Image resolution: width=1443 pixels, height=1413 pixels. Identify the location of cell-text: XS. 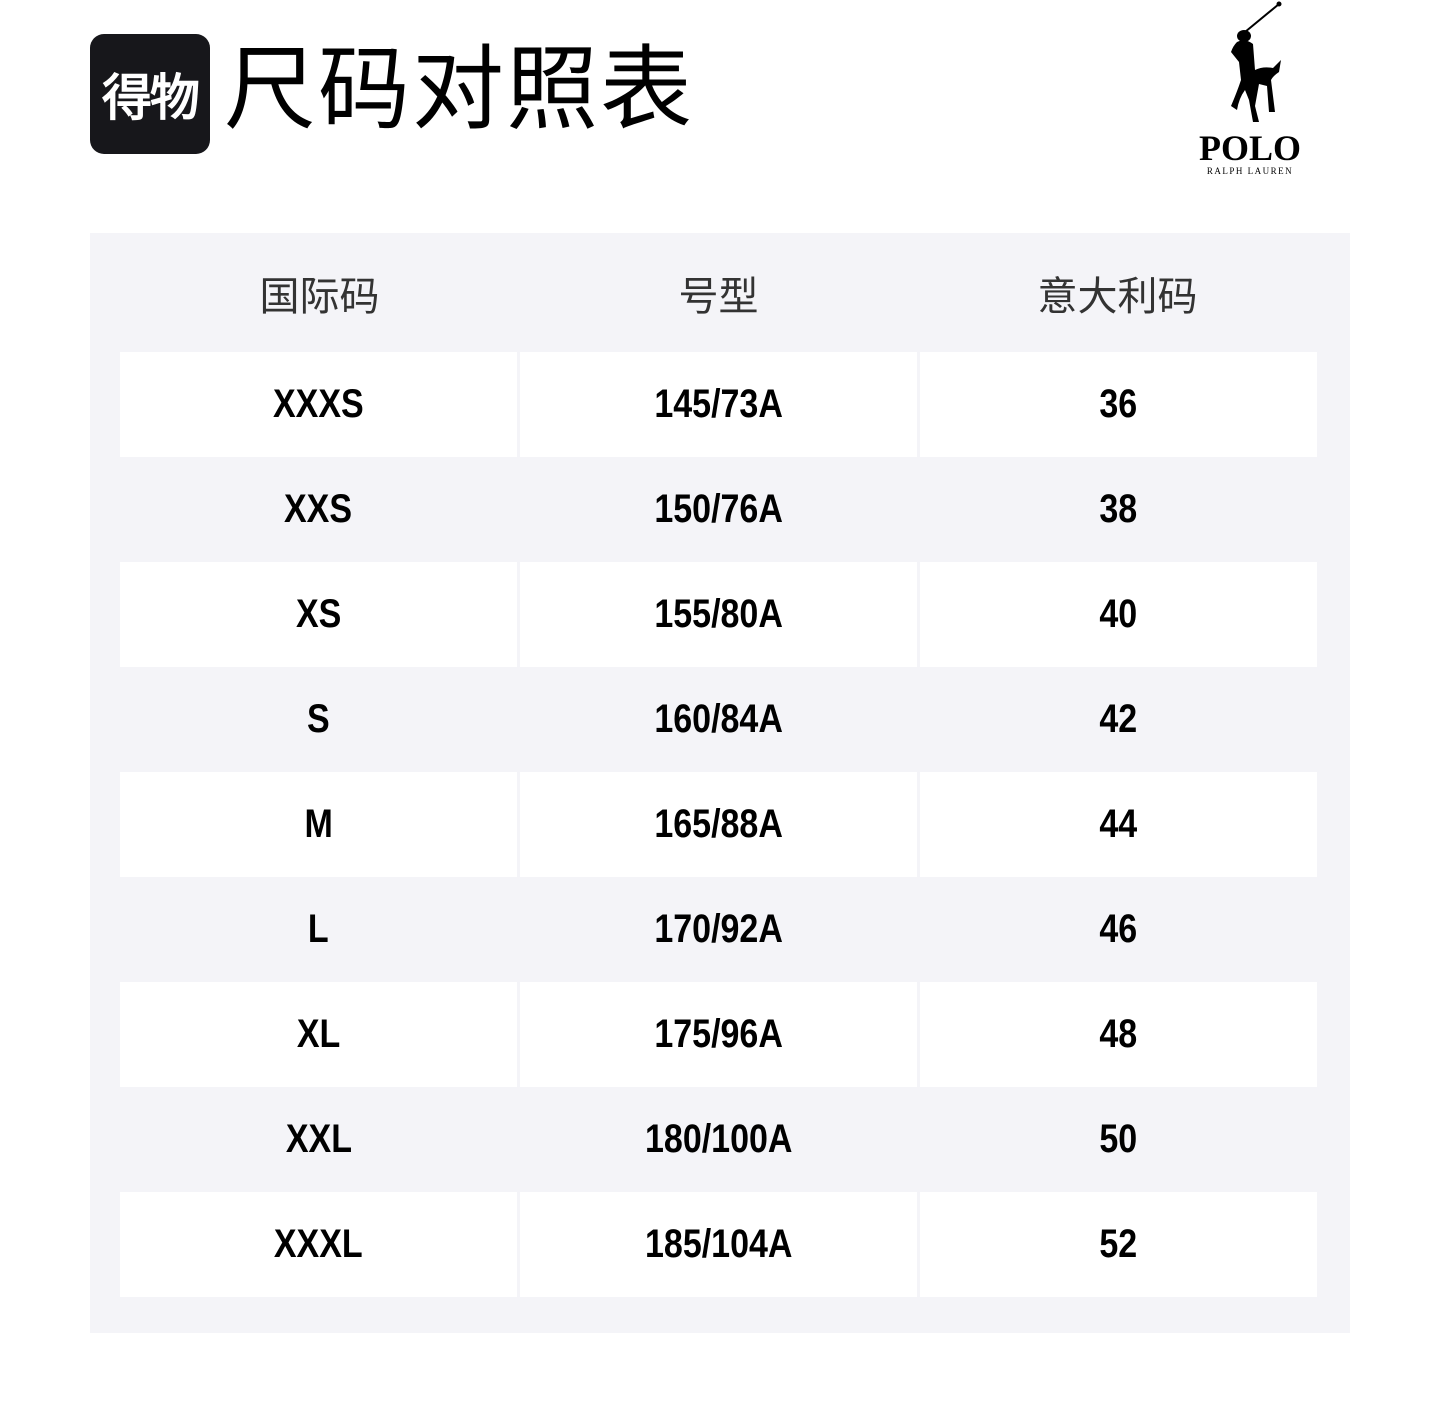
(318, 614).